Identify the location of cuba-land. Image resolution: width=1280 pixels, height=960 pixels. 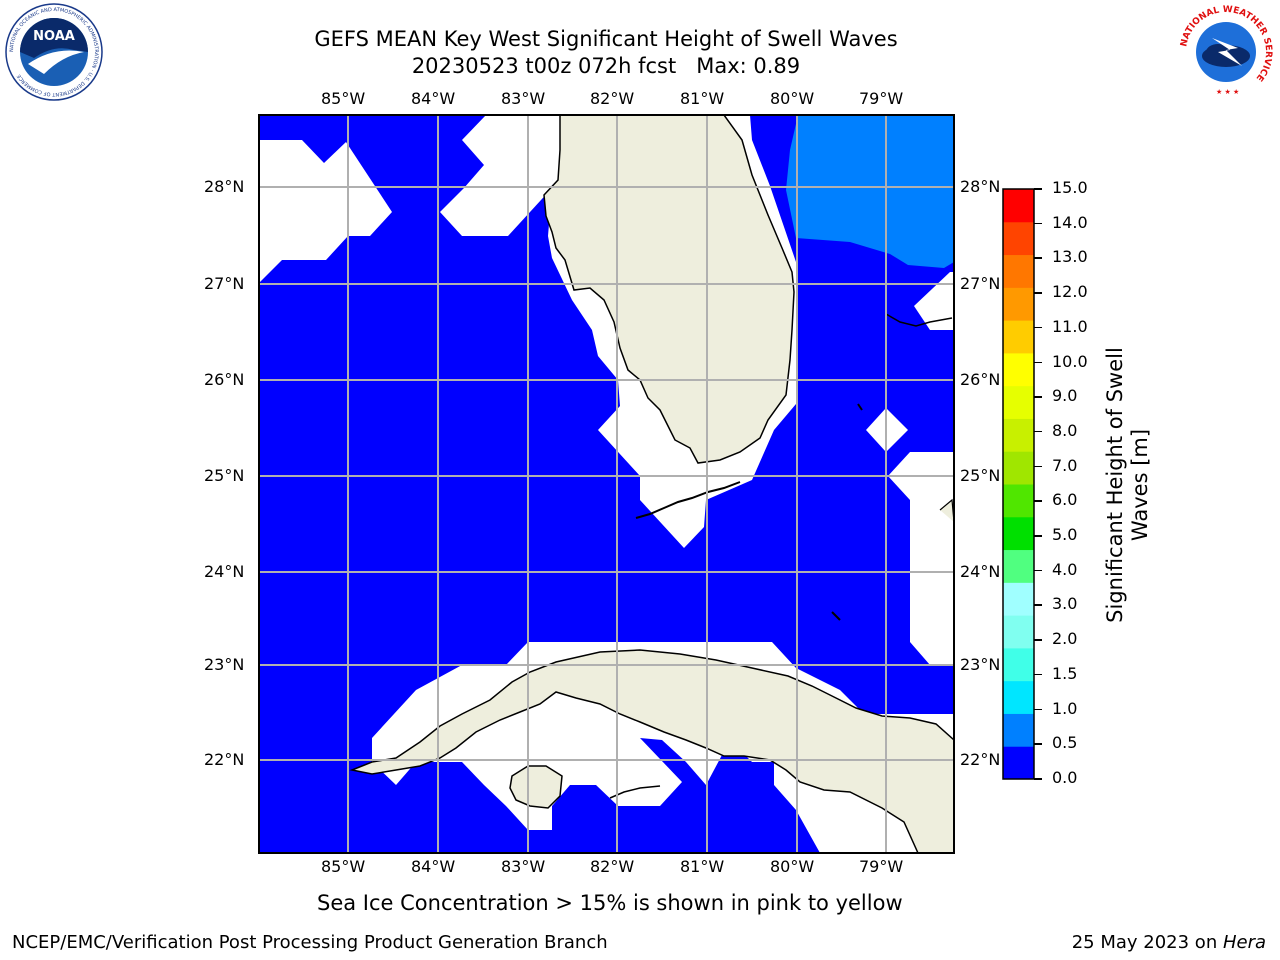
(651, 751).